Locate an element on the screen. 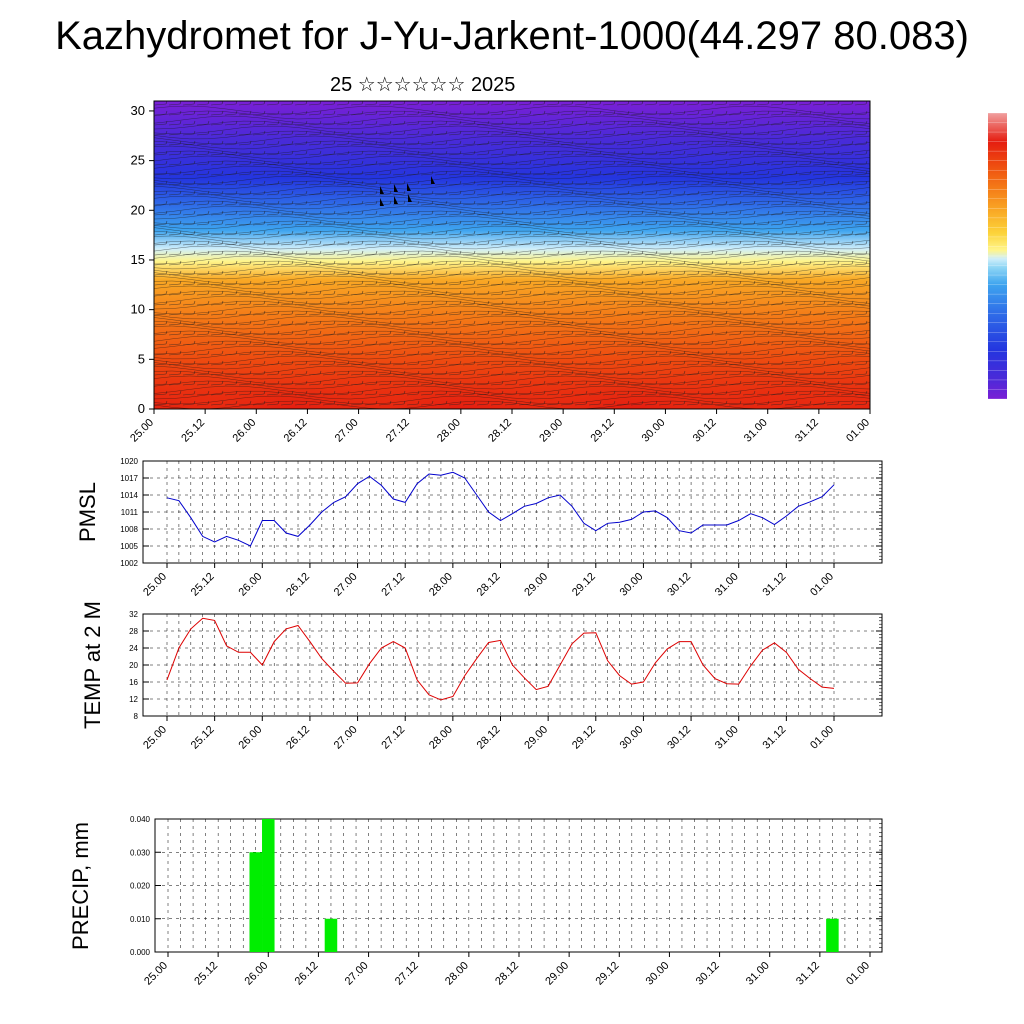 This screenshot has height=1024, width=1024. y-tick-label: 1011 is located at coordinates (130, 512).